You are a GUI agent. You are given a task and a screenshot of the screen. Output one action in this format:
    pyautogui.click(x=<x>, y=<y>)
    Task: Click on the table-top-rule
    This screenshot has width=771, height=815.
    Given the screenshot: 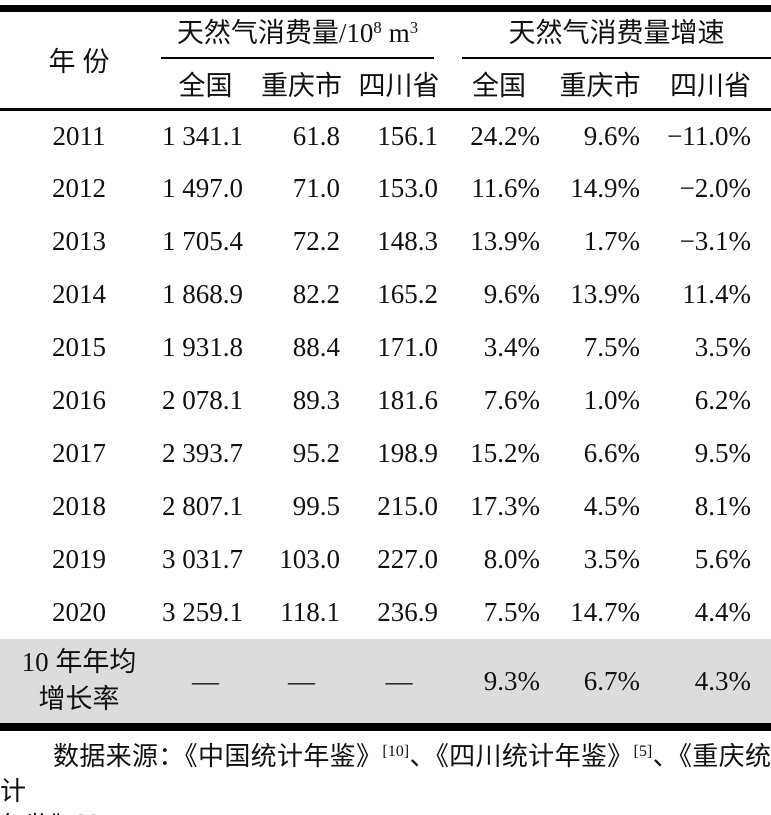 What is the action you would take?
    pyautogui.click(x=385, y=8)
    